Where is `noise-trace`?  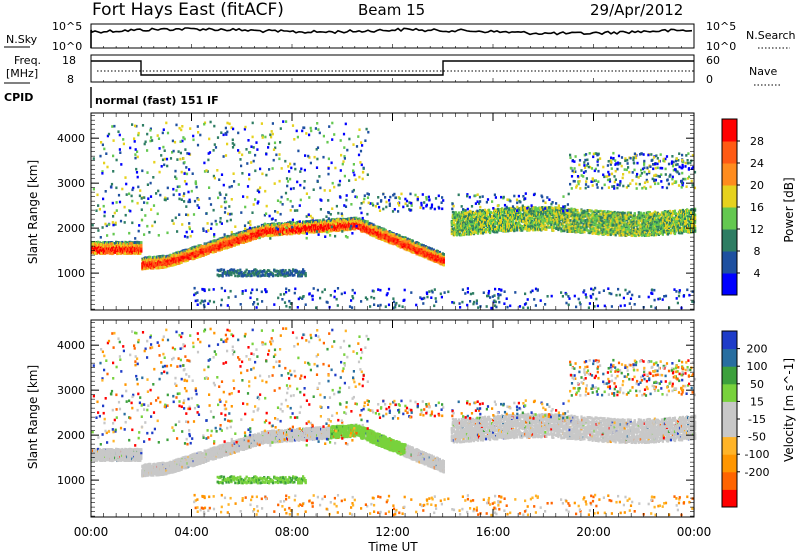
noise-trace is located at coordinates (391, 37).